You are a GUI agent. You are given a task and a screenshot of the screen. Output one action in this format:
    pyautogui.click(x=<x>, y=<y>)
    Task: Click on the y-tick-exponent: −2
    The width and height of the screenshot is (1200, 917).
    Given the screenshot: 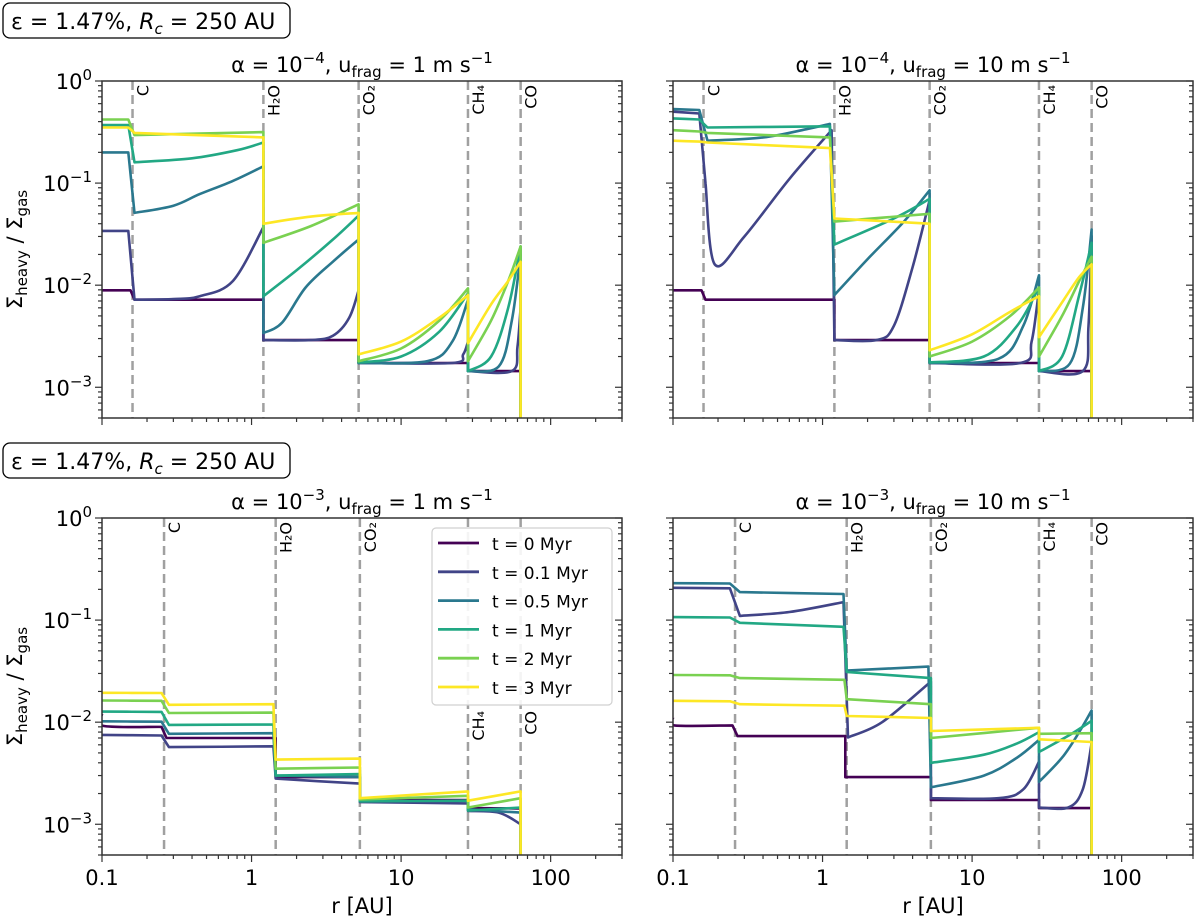 What is the action you would take?
    pyautogui.click(x=81, y=716)
    